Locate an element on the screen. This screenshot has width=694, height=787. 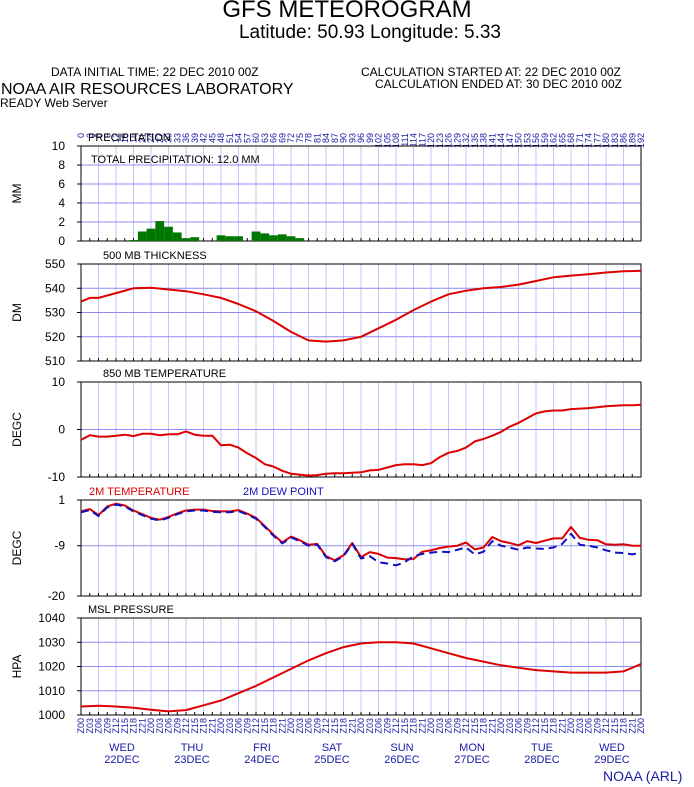
server-name: READY Web Server is located at coordinates (54, 103).